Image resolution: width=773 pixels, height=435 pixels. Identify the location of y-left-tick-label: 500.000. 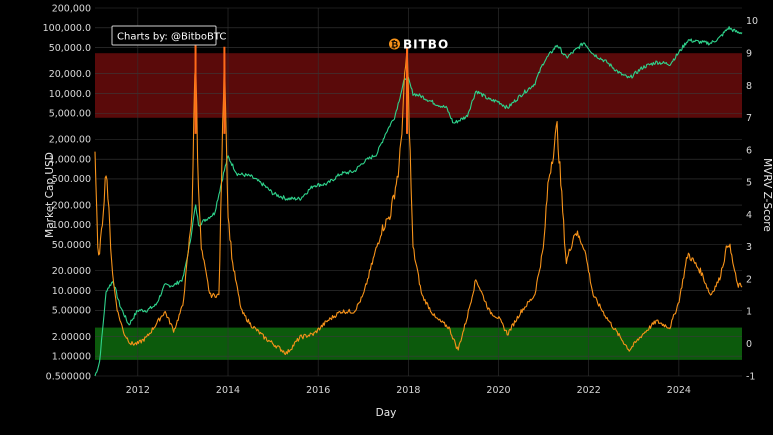
(71, 179).